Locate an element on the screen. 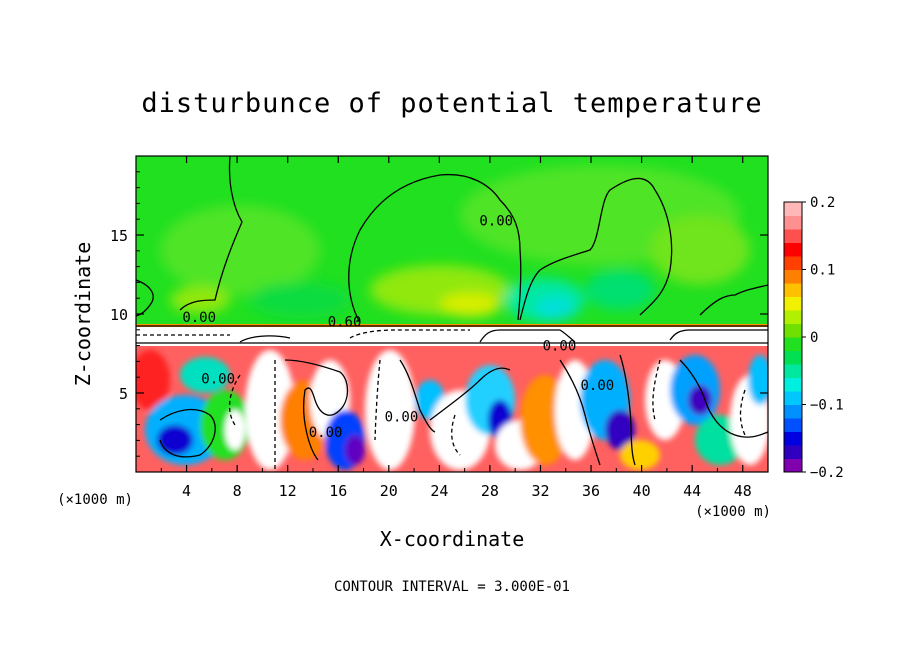  y-tick-label: 15 is located at coordinates (119, 236).